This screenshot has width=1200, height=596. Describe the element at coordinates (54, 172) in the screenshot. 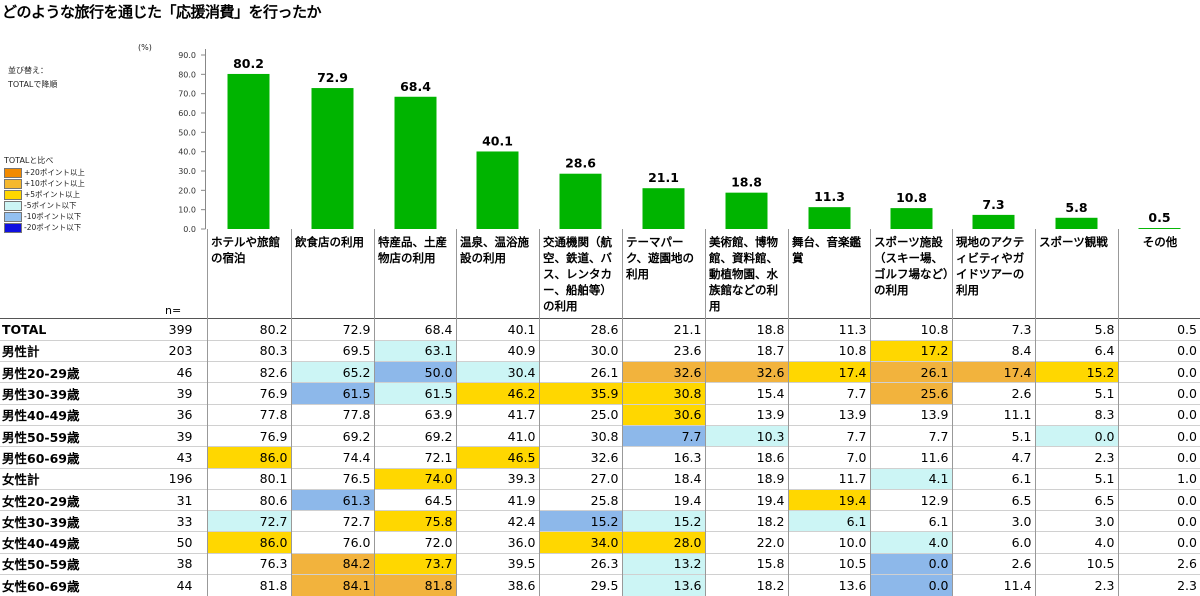

I see `legend-label: +20ポイント以上` at that location.